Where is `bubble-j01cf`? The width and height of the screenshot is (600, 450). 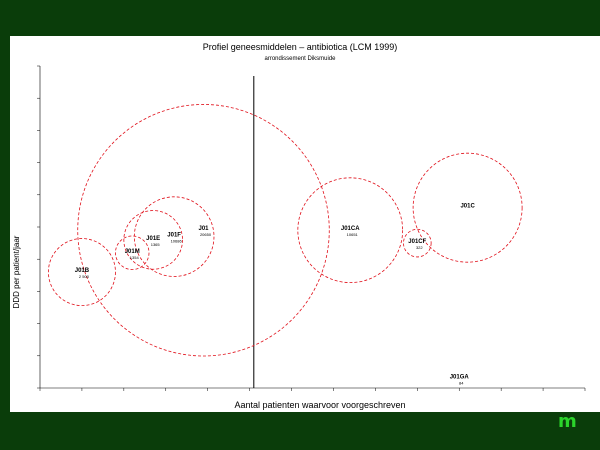
bubble-j01cf is located at coordinates (417, 243).